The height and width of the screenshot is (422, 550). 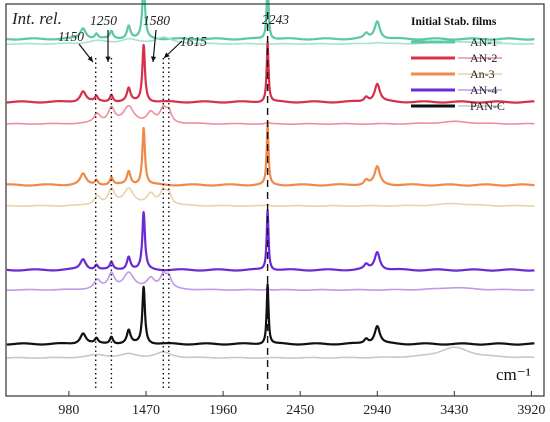 I want to click on x-tick-label-1470: 1470, so click(x=146, y=410).